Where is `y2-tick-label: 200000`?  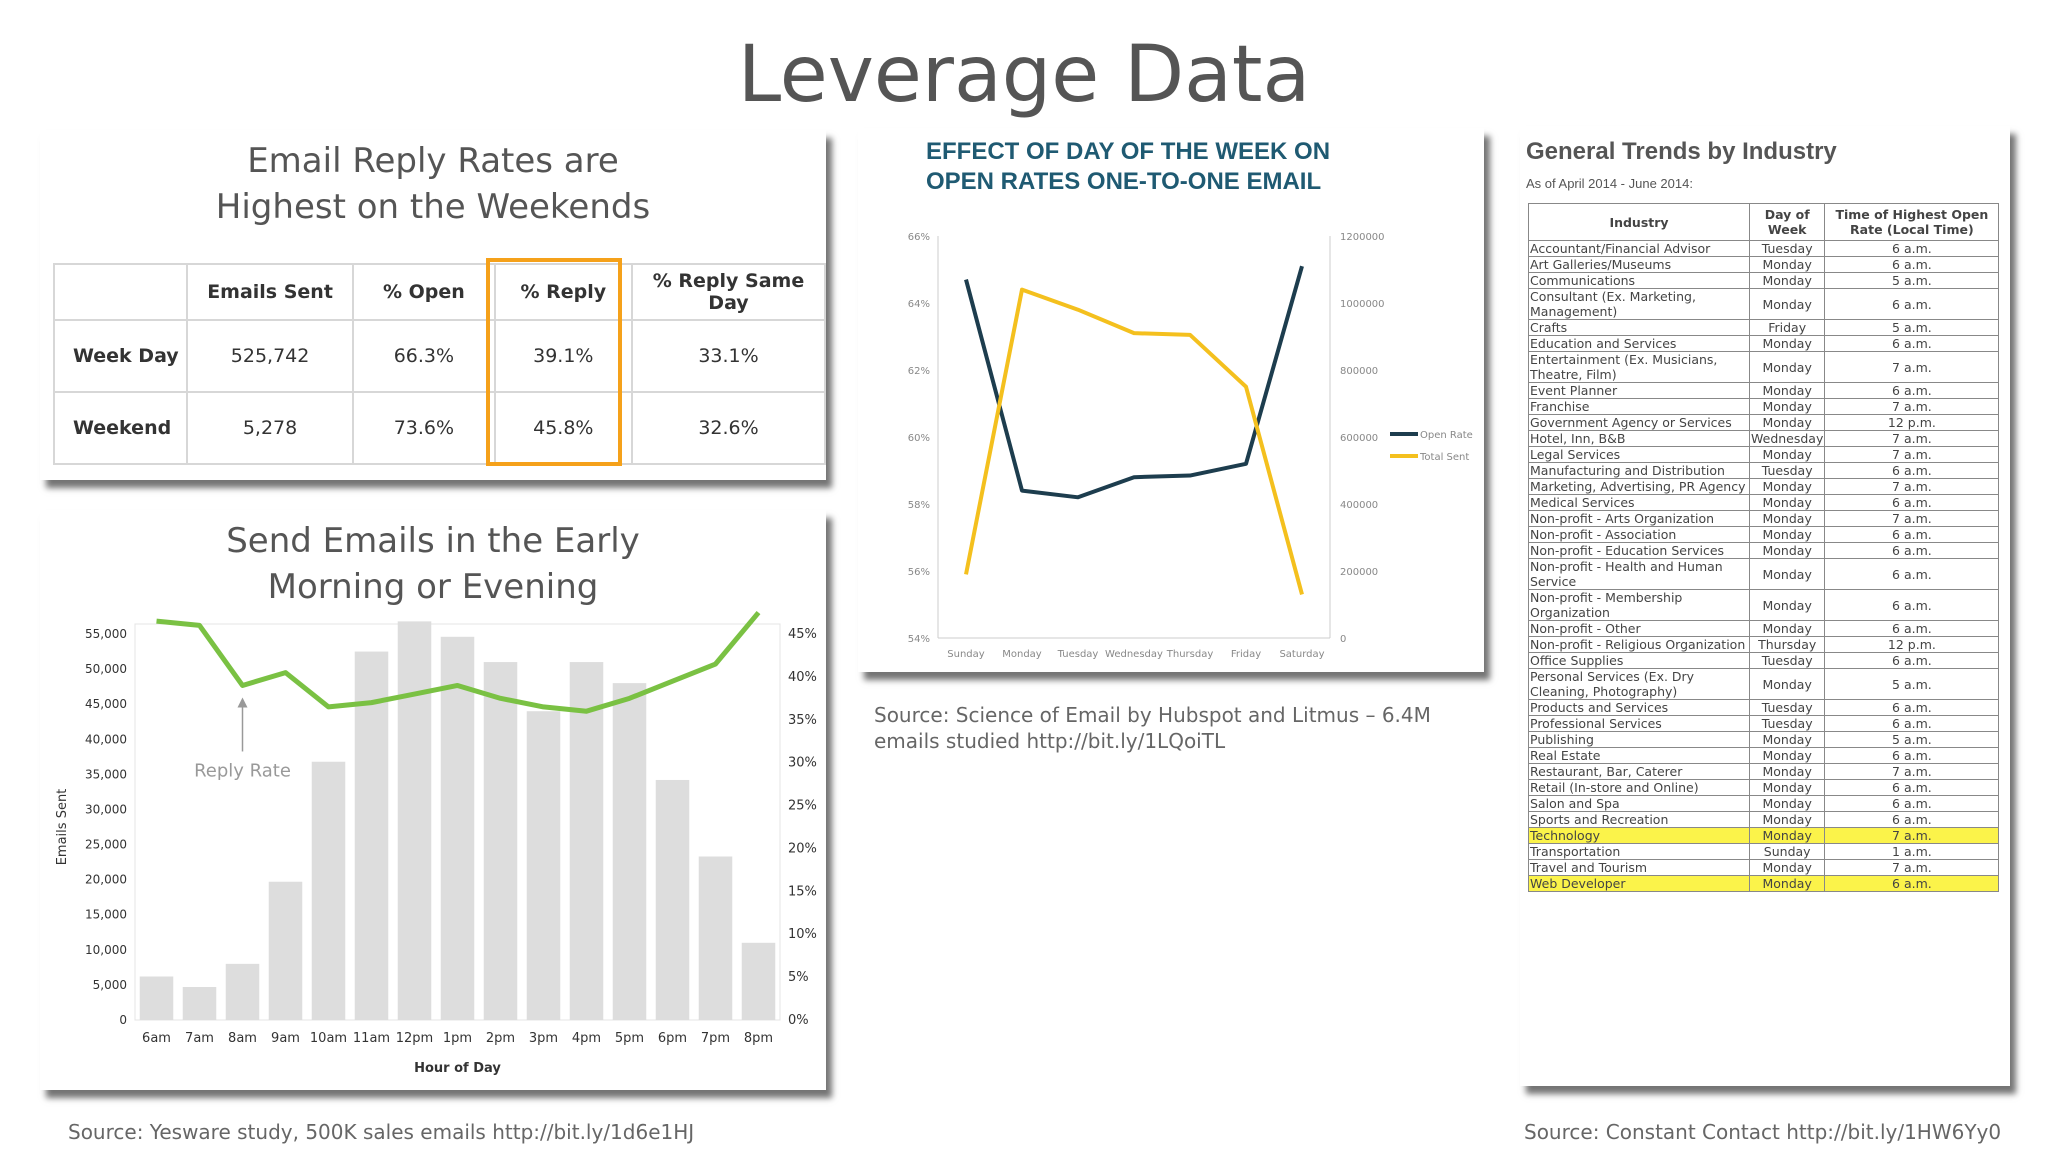
y2-tick-label: 200000 is located at coordinates (1359, 572).